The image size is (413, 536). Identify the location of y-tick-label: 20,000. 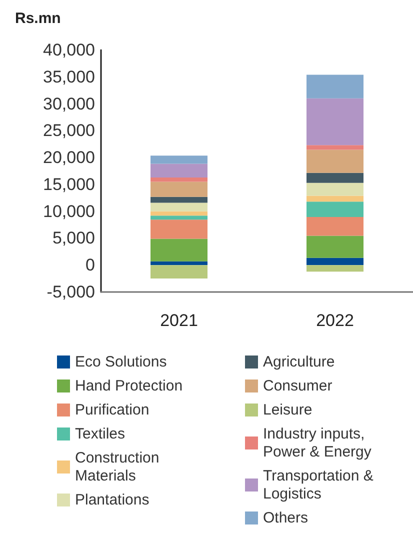
(69, 158).